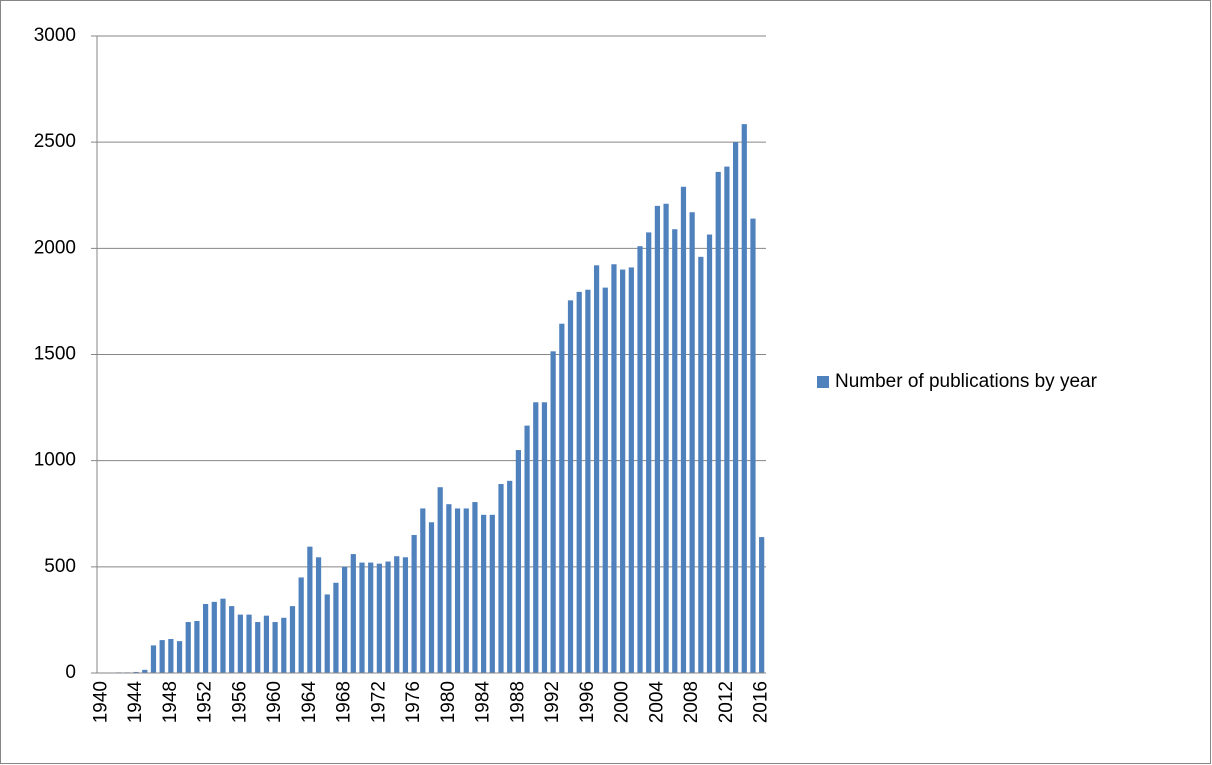 The image size is (1212, 765). What do you see at coordinates (70, 672) in the screenshot?
I see `y-tick-label: 0` at bounding box center [70, 672].